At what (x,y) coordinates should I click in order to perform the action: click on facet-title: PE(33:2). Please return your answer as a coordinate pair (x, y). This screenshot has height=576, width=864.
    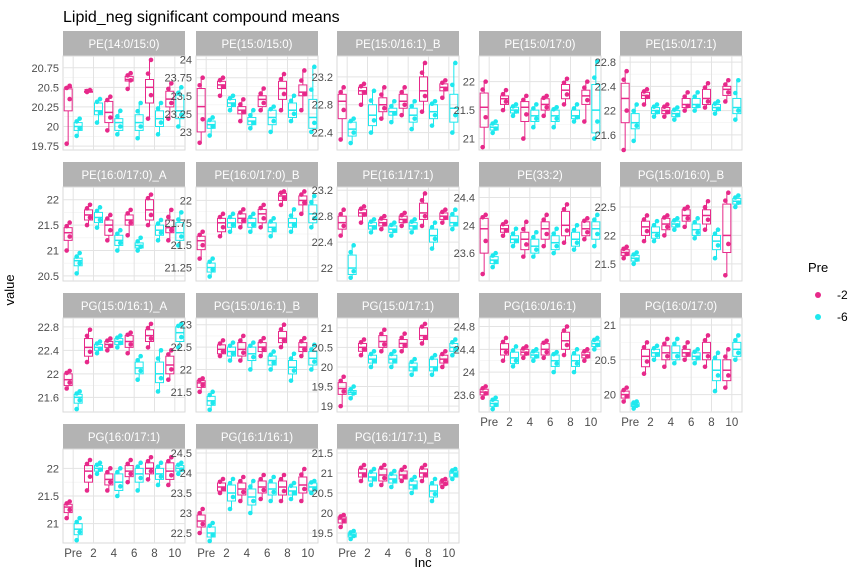
    Looking at the image, I should click on (540, 176).